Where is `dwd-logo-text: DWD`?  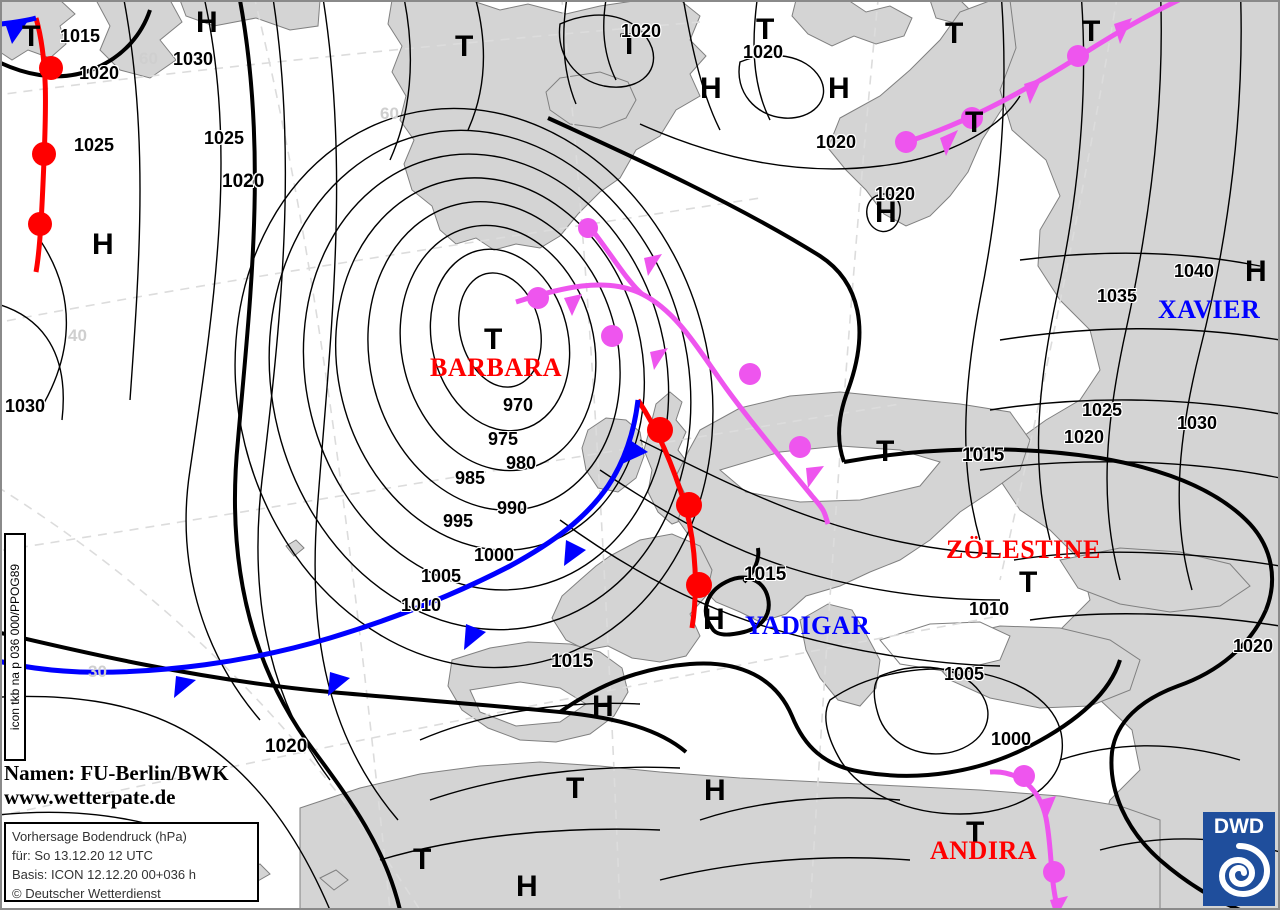
dwd-logo-text: DWD is located at coordinates (1239, 826).